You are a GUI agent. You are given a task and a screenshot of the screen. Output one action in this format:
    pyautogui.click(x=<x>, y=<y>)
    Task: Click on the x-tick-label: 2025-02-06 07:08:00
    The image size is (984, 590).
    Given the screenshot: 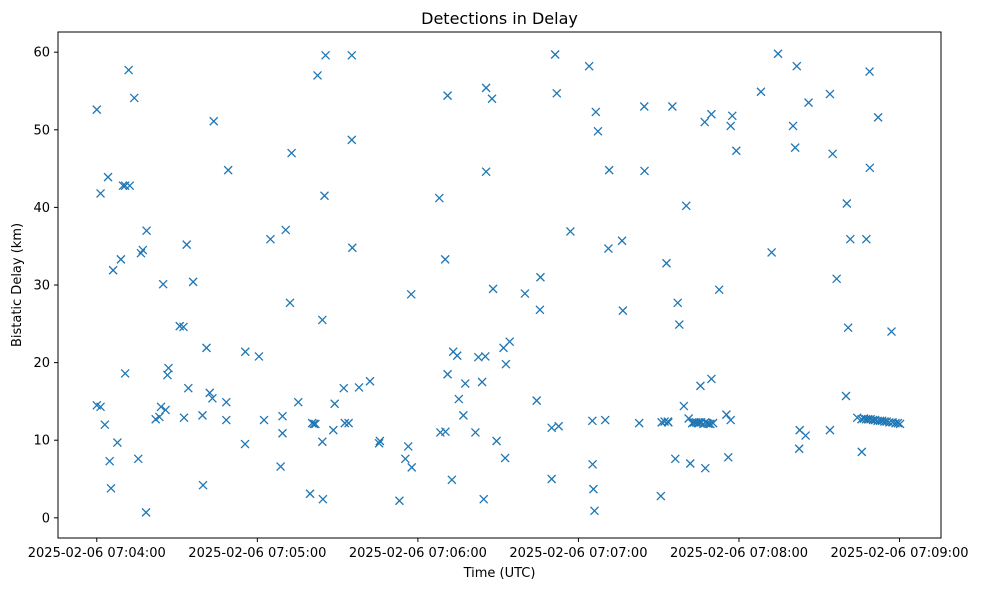 What is the action you would take?
    pyautogui.click(x=739, y=553)
    